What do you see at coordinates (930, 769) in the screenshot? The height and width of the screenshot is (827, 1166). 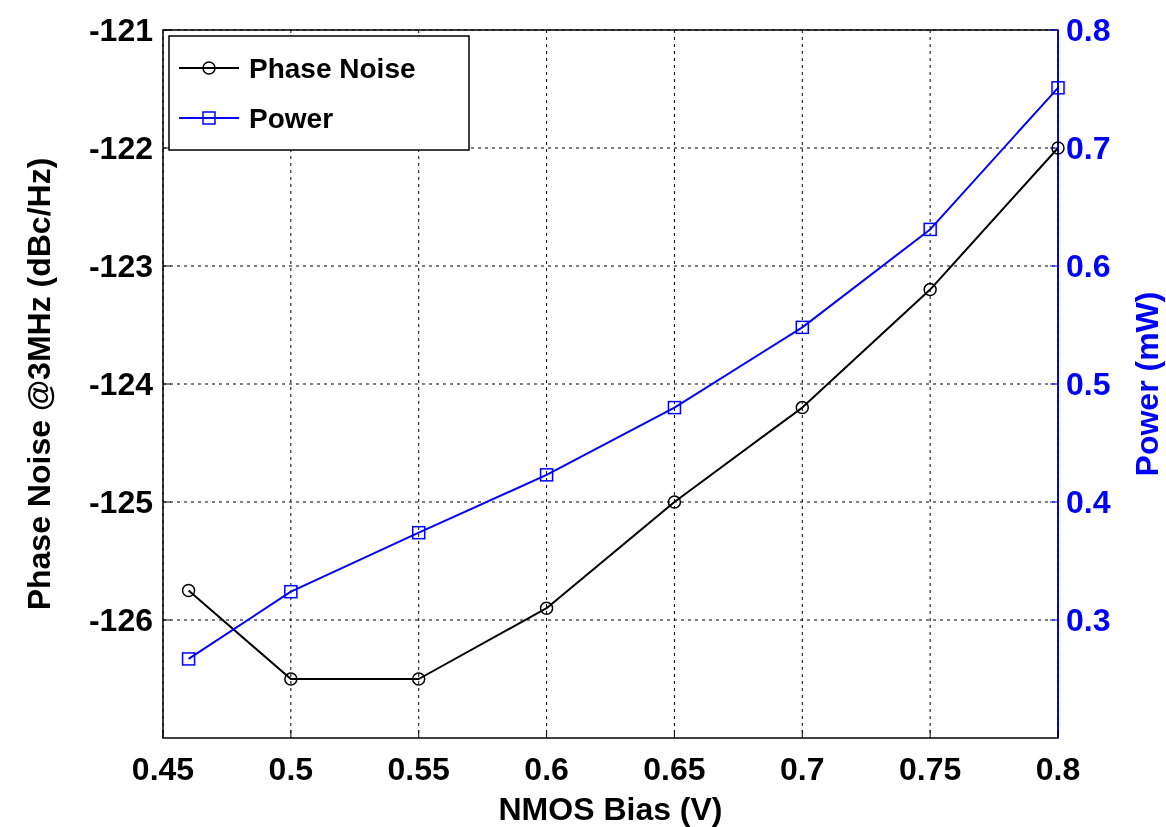 I see `x-tick-label: 0.75` at bounding box center [930, 769].